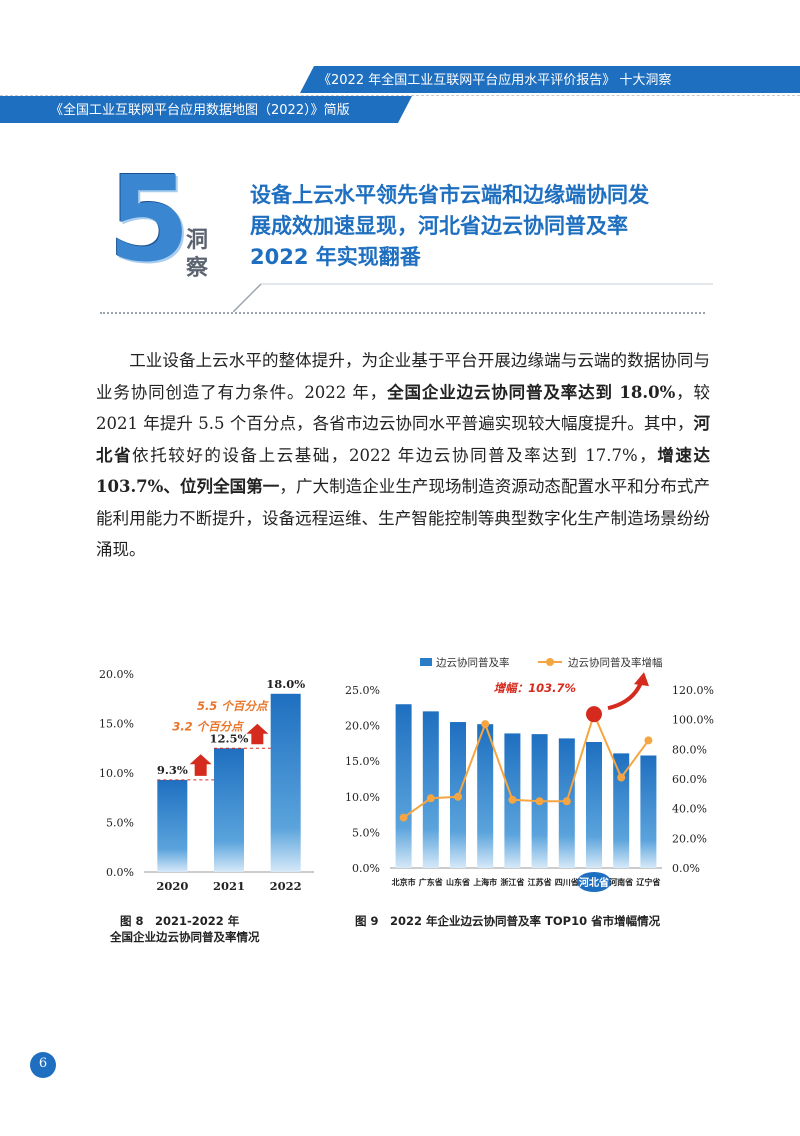 The width and height of the screenshot is (800, 1136). What do you see at coordinates (180, 921) in the screenshot?
I see `figure-8-caption-line1: 图 8 2021-2022 年` at bounding box center [180, 921].